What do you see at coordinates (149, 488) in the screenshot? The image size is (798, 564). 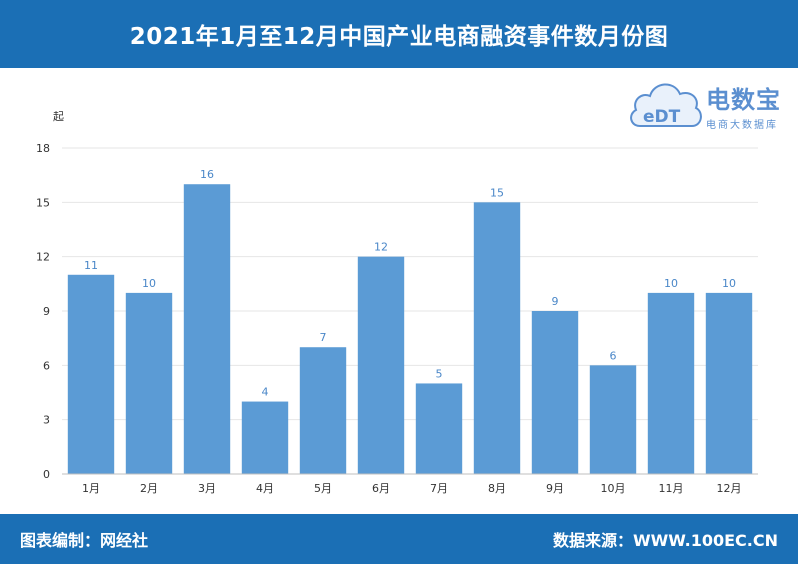 I see `x-tick-label: 2月` at bounding box center [149, 488].